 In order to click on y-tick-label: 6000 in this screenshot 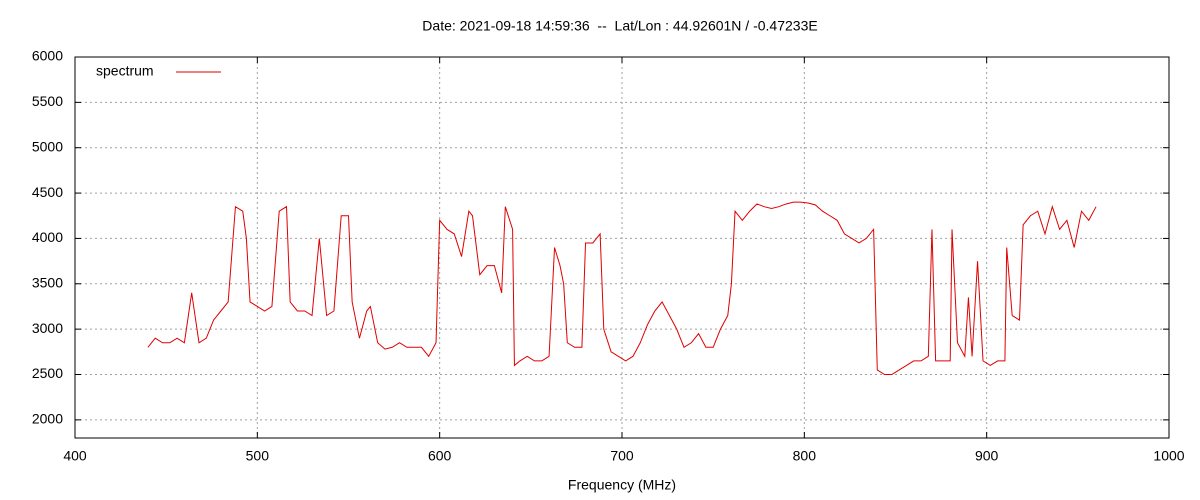, I will do `click(47, 56)`.